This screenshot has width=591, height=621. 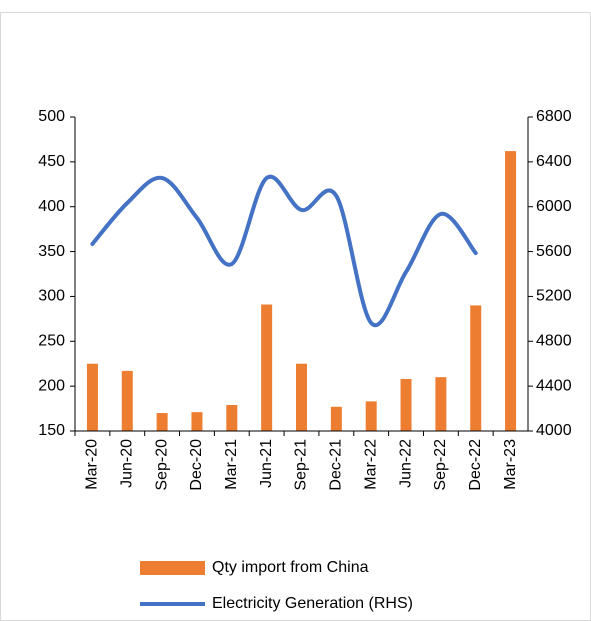 I want to click on x-tick-label: Mar-21, so click(x=231, y=464).